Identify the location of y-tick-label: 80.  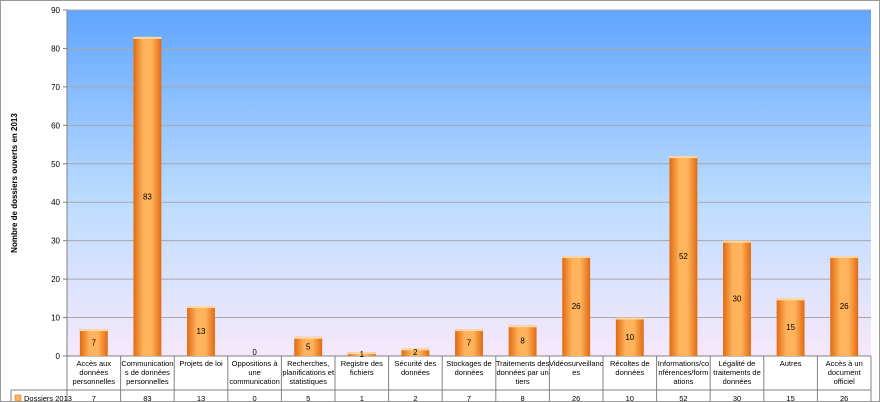
(55, 48).